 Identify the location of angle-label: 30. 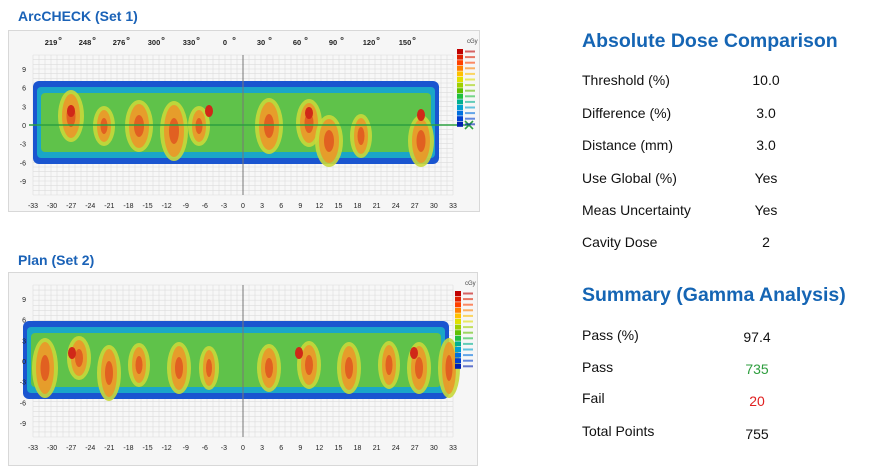
(261, 42).